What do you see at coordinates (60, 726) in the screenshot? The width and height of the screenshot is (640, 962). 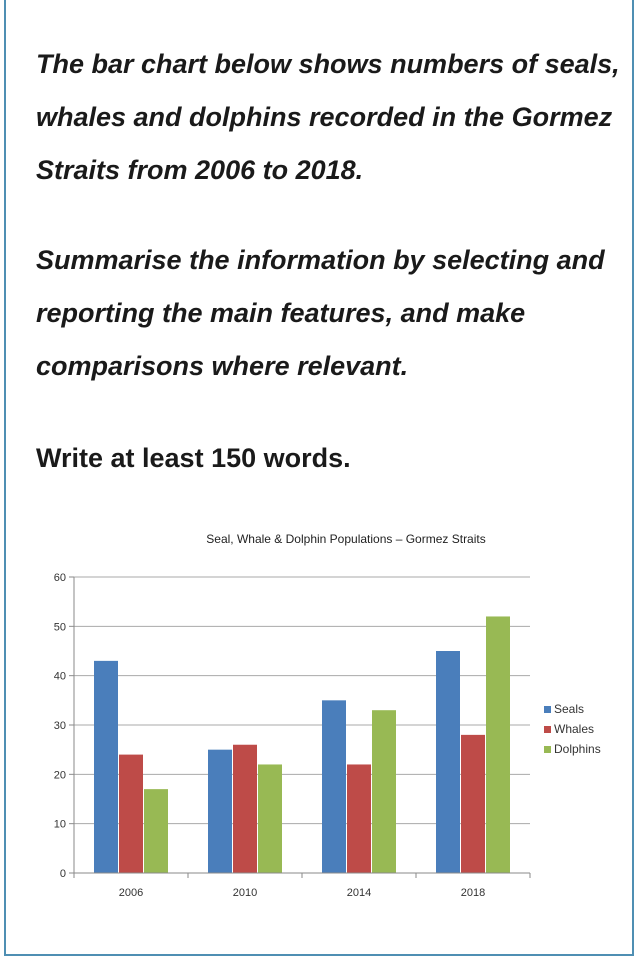 I see `y-tick-label: 30` at bounding box center [60, 726].